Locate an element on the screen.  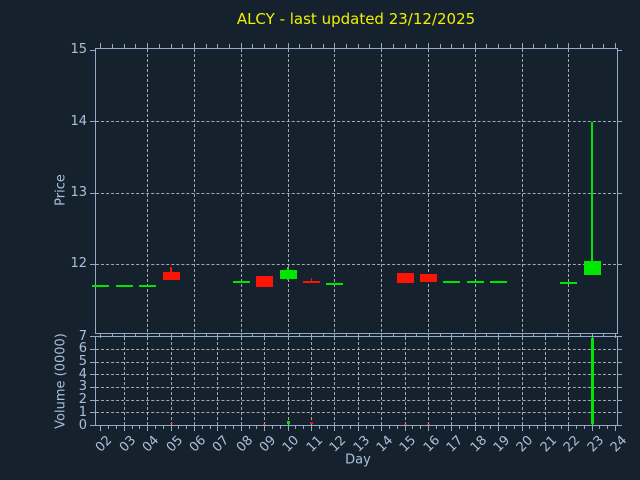
x-tick-label: 24 is located at coordinates (619, 443).